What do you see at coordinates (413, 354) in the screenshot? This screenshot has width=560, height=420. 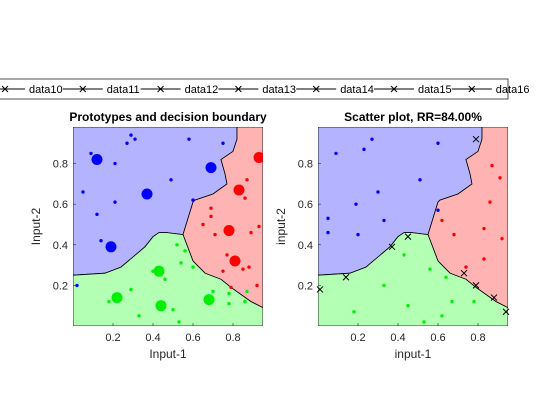 I see `x-axis-label: input-1` at bounding box center [413, 354].